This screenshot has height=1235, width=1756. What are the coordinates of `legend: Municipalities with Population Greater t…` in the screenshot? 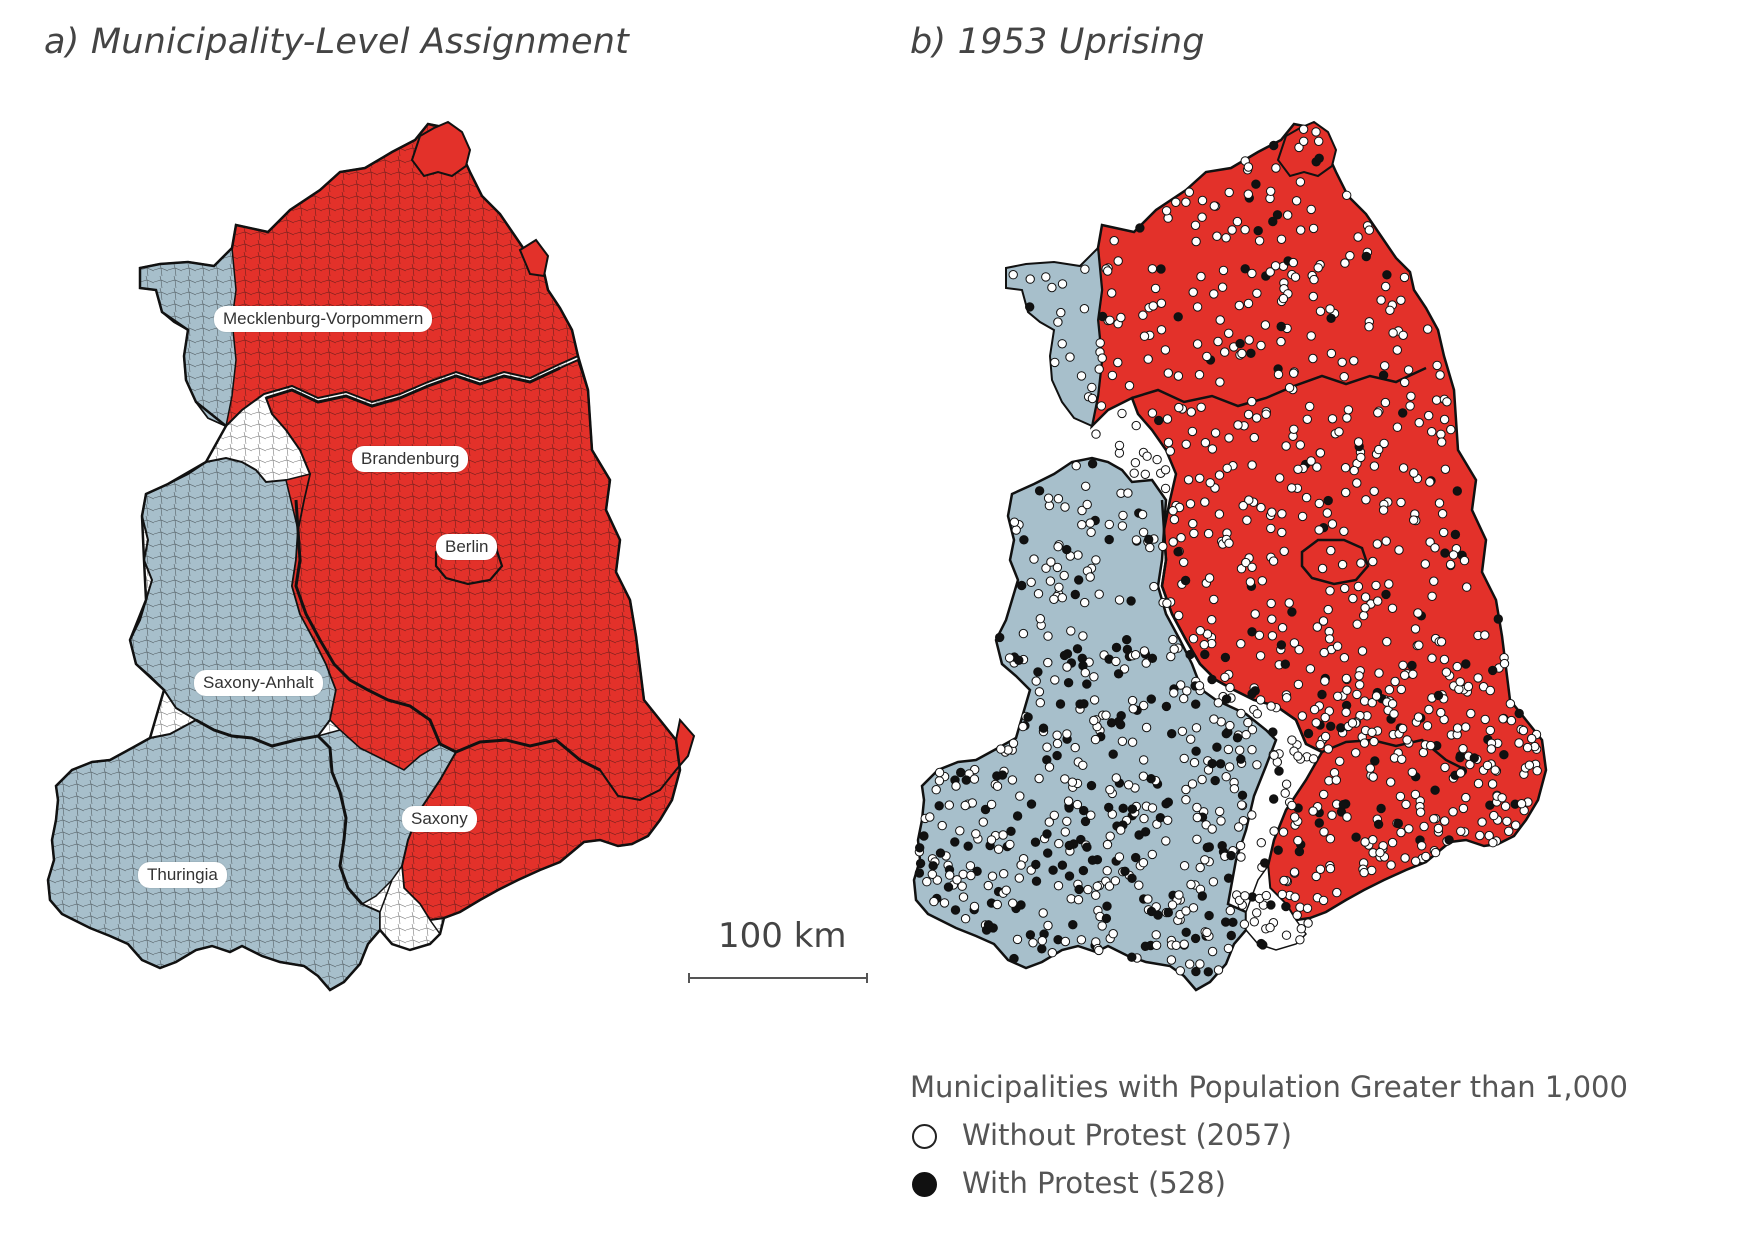 It's located at (1269, 1135).